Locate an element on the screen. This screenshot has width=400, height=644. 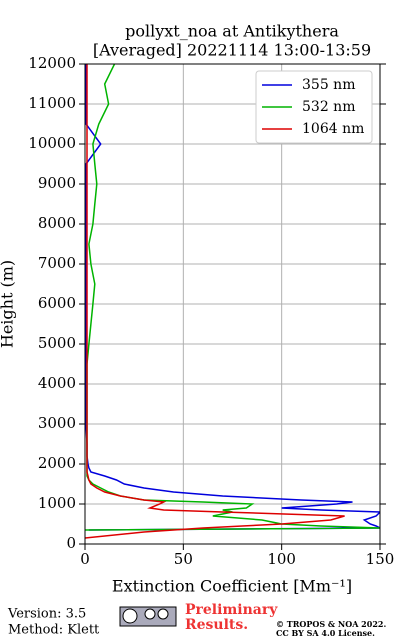
y-tick-label: 7000 is located at coordinates (57, 263).